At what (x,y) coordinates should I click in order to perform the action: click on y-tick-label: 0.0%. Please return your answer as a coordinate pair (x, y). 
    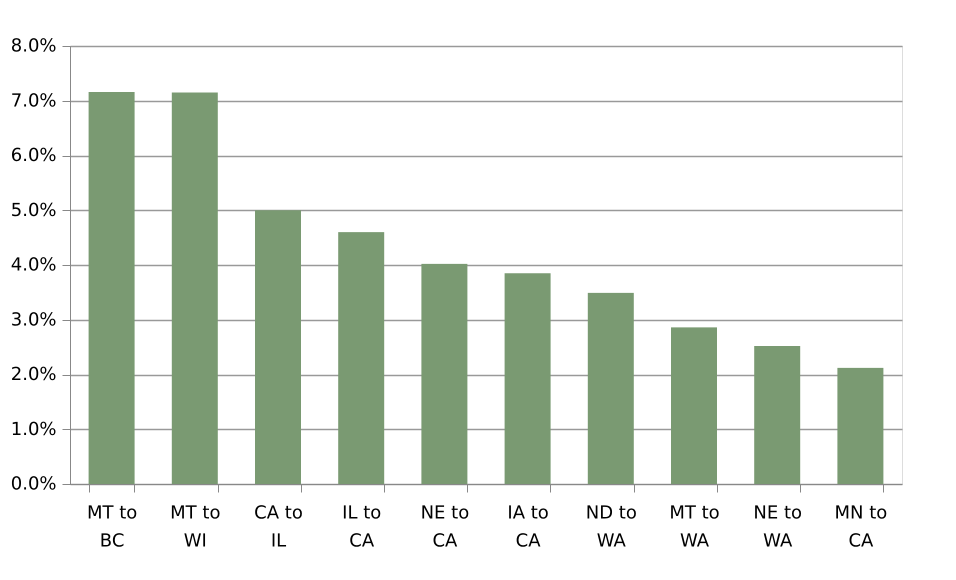
    Looking at the image, I should click on (33, 484).